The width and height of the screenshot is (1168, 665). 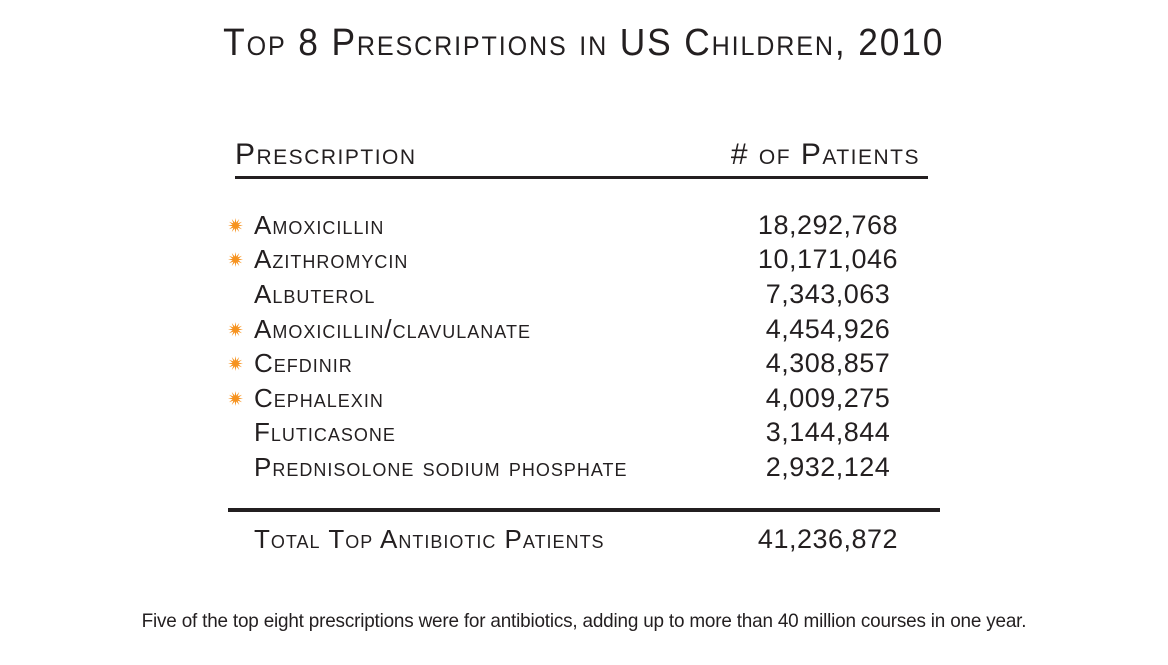 What do you see at coordinates (584, 294) in the screenshot?
I see `table-row: Albuterol 7,343,063` at bounding box center [584, 294].